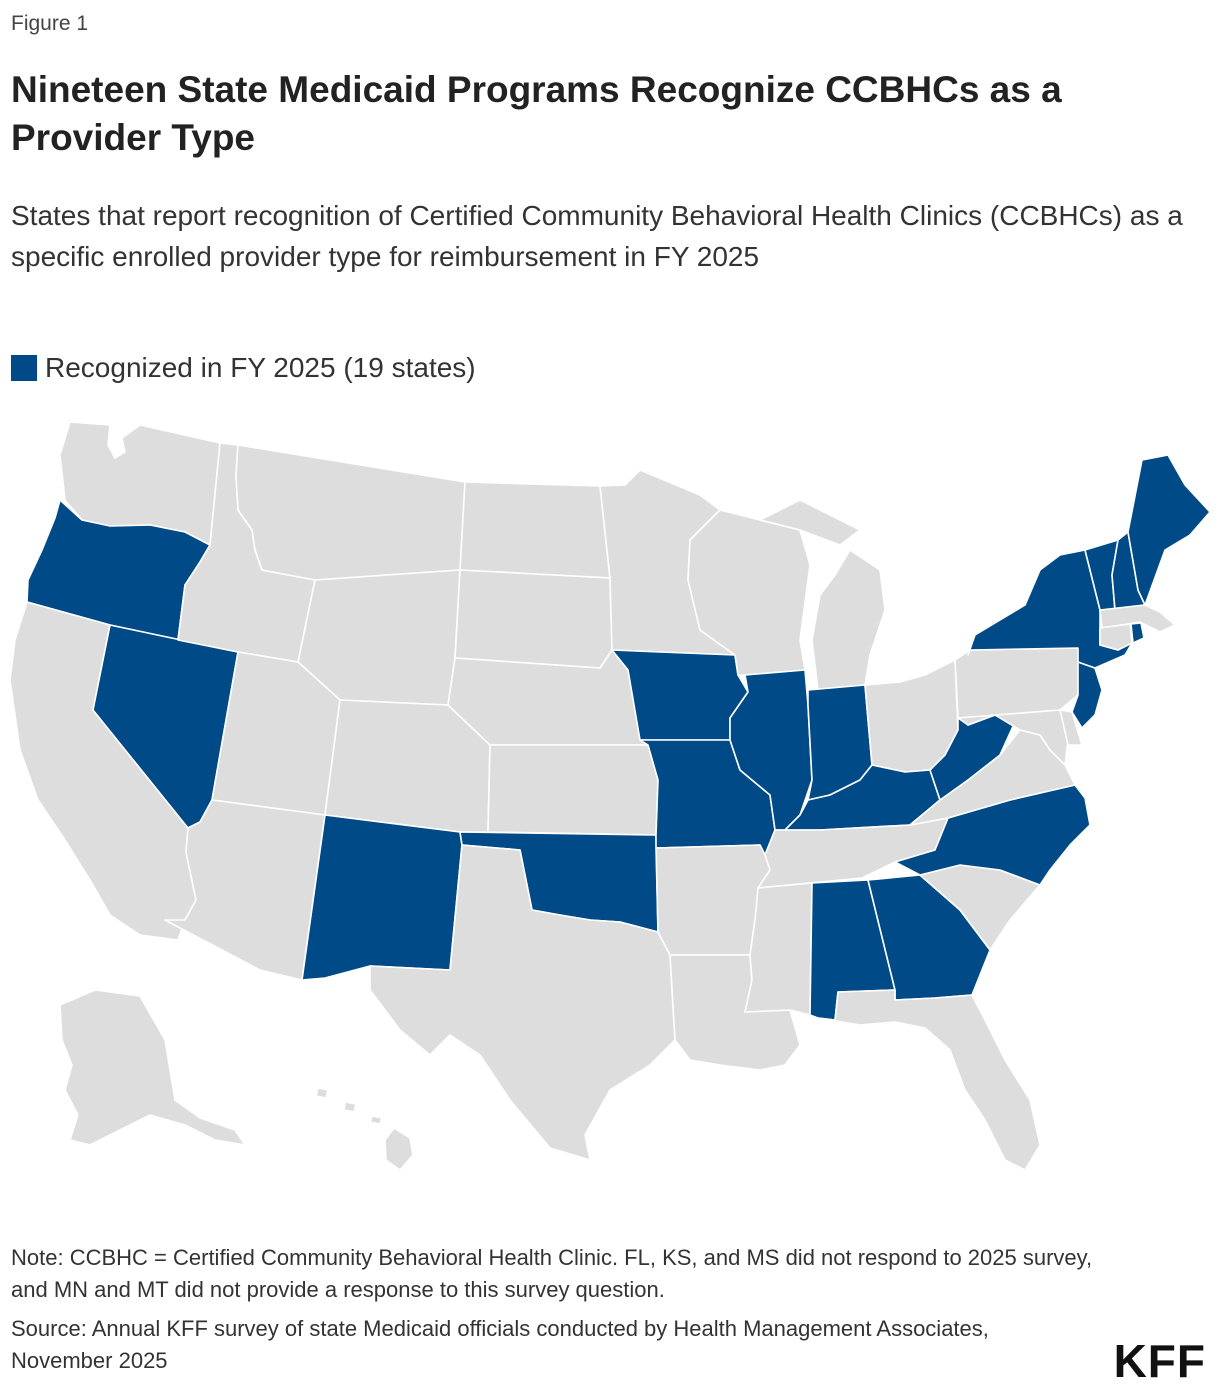 The height and width of the screenshot is (1396, 1220). I want to click on kff-logo: KFF, so click(1159, 1361).